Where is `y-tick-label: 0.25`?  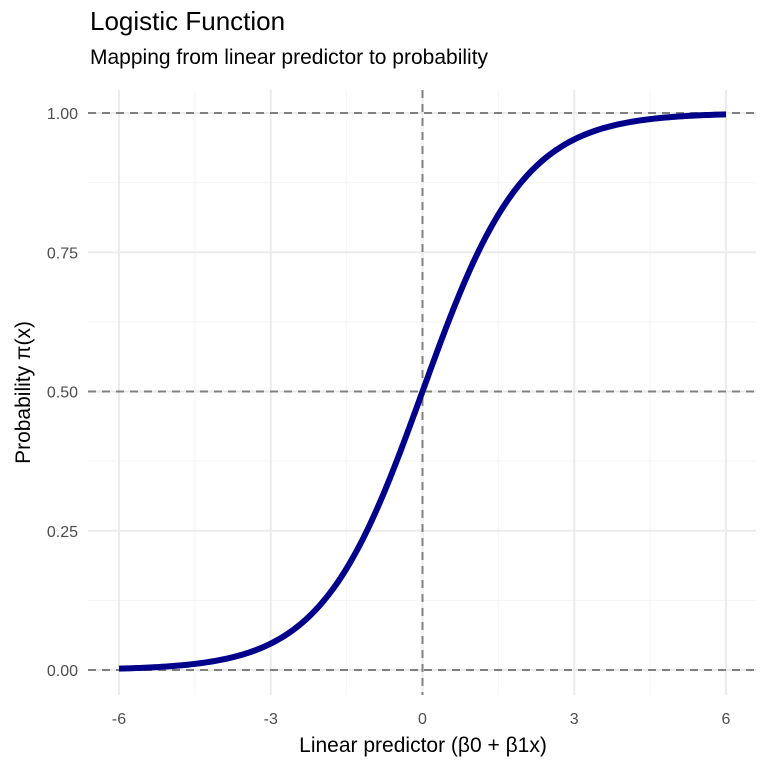
y-tick-label: 0.25 is located at coordinates (62, 532).